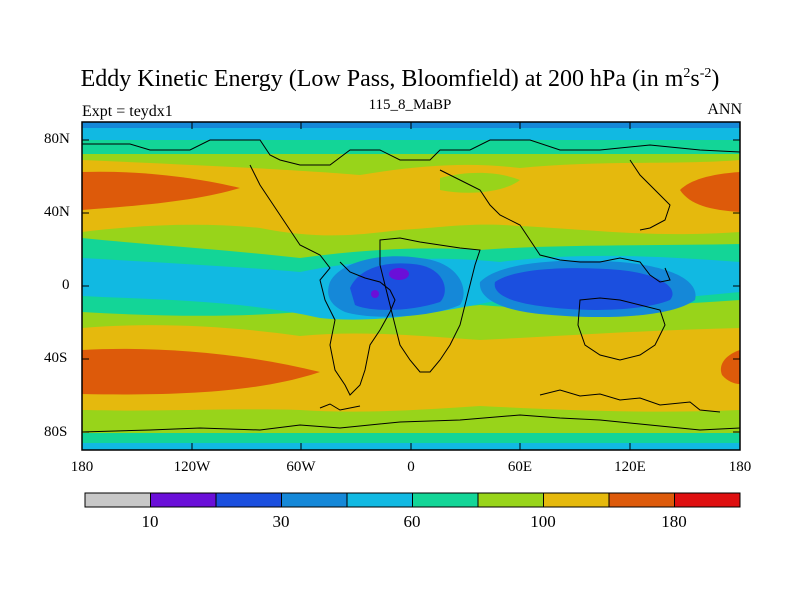  I want to click on colorbar-label: 180, so click(674, 521).